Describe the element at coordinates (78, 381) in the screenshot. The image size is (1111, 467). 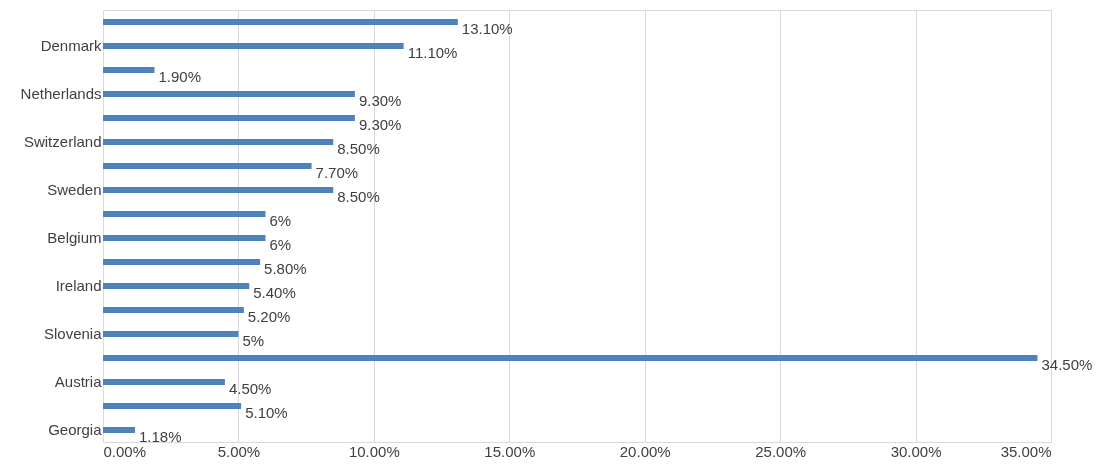
I see `y-tick-label: Austria` at that location.